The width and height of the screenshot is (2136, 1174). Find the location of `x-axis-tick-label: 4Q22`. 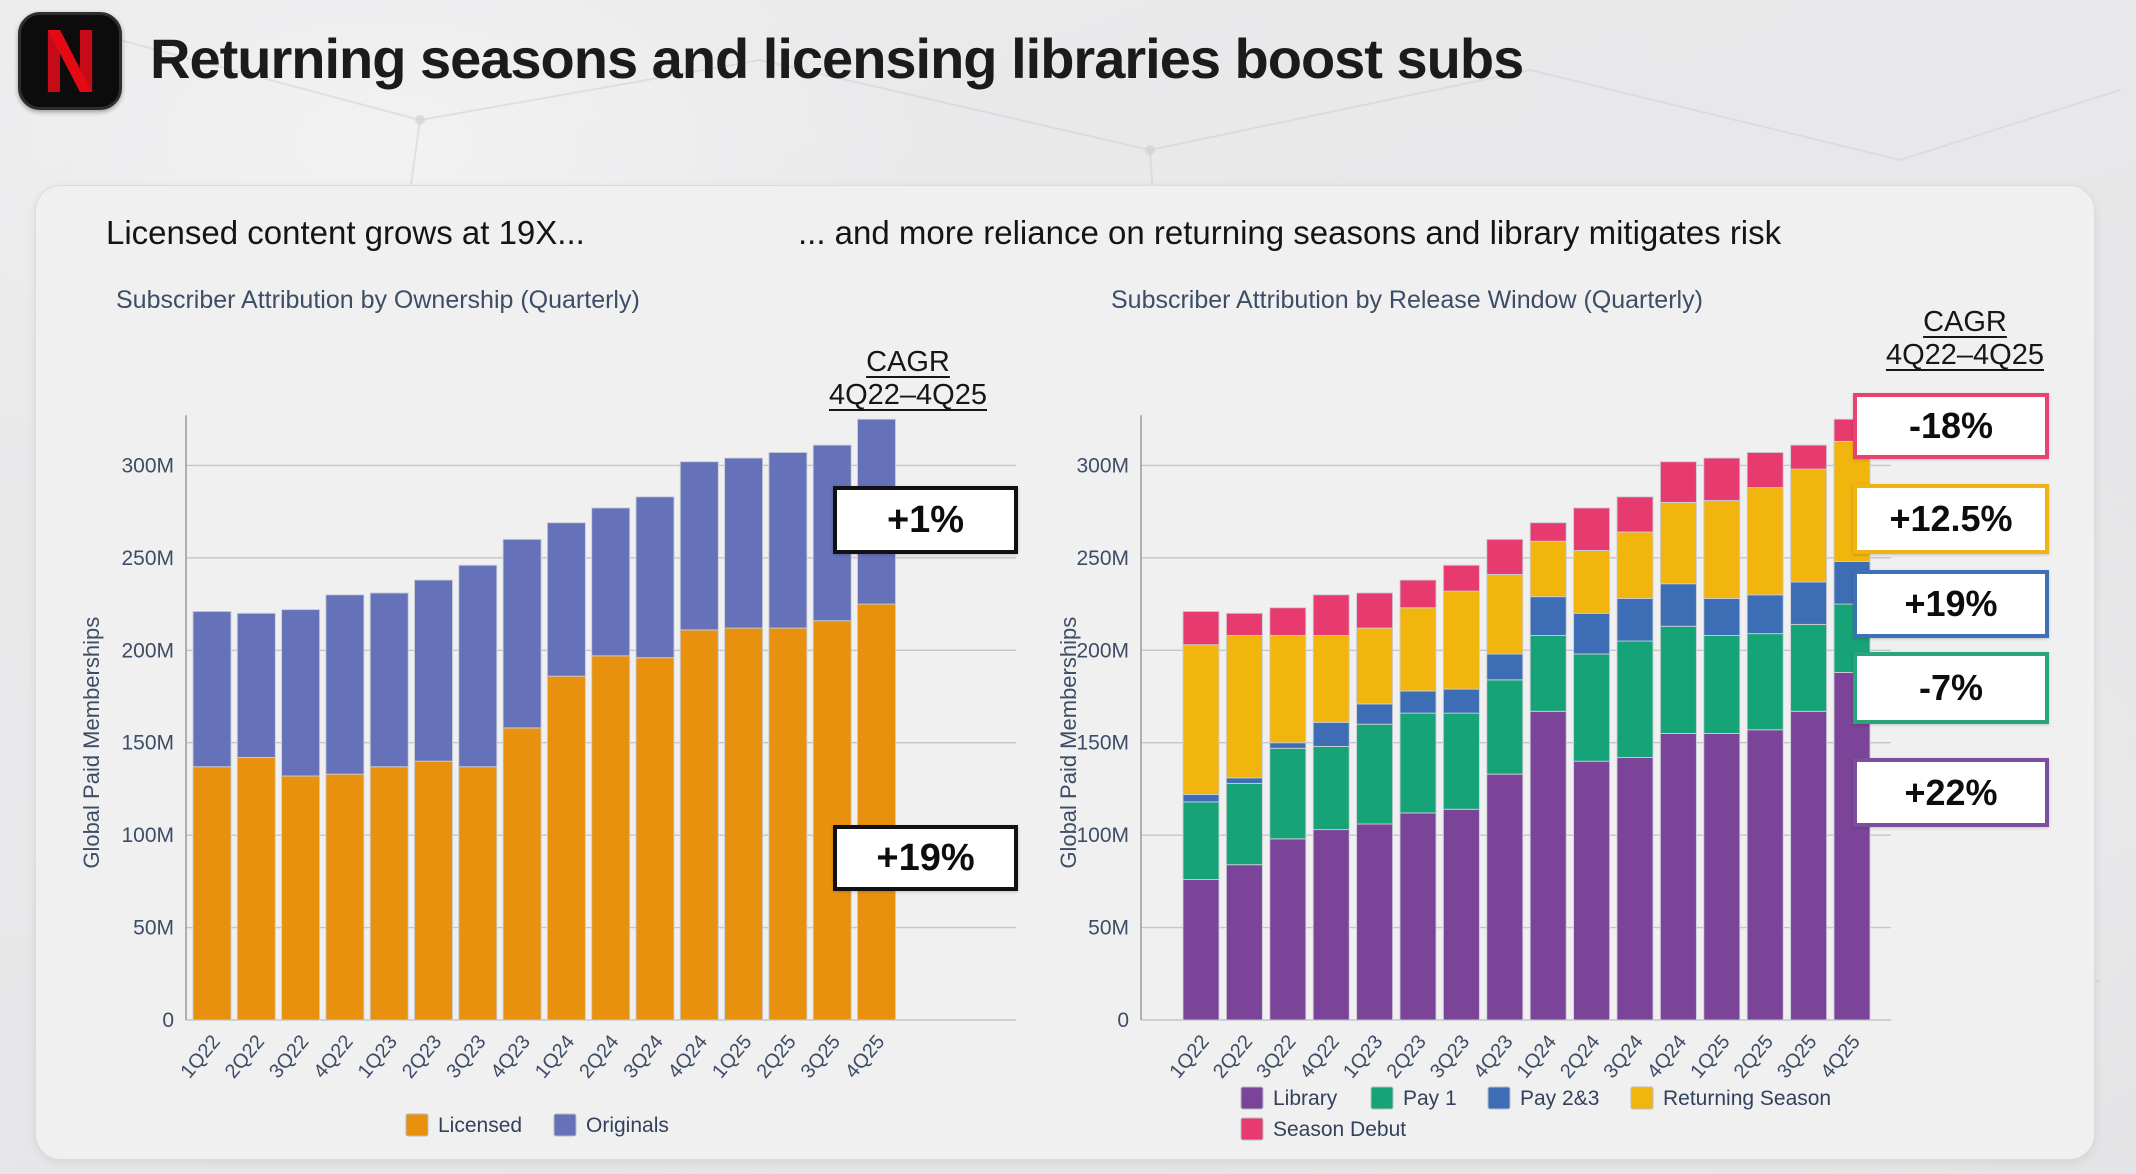

x-axis-tick-label: 4Q22 is located at coordinates (1320, 1057).